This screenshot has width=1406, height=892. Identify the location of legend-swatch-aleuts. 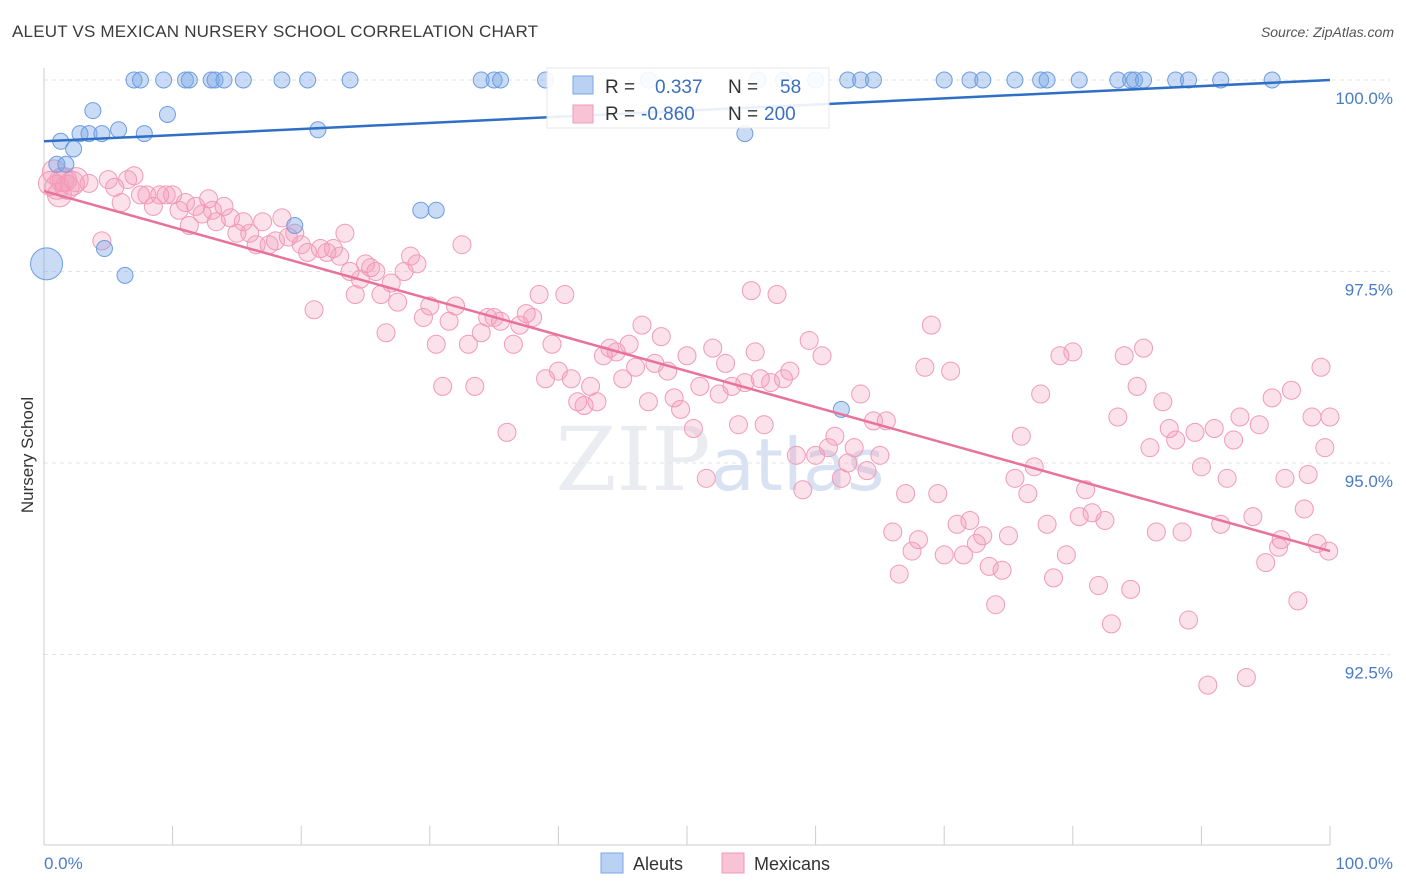
(583, 85).